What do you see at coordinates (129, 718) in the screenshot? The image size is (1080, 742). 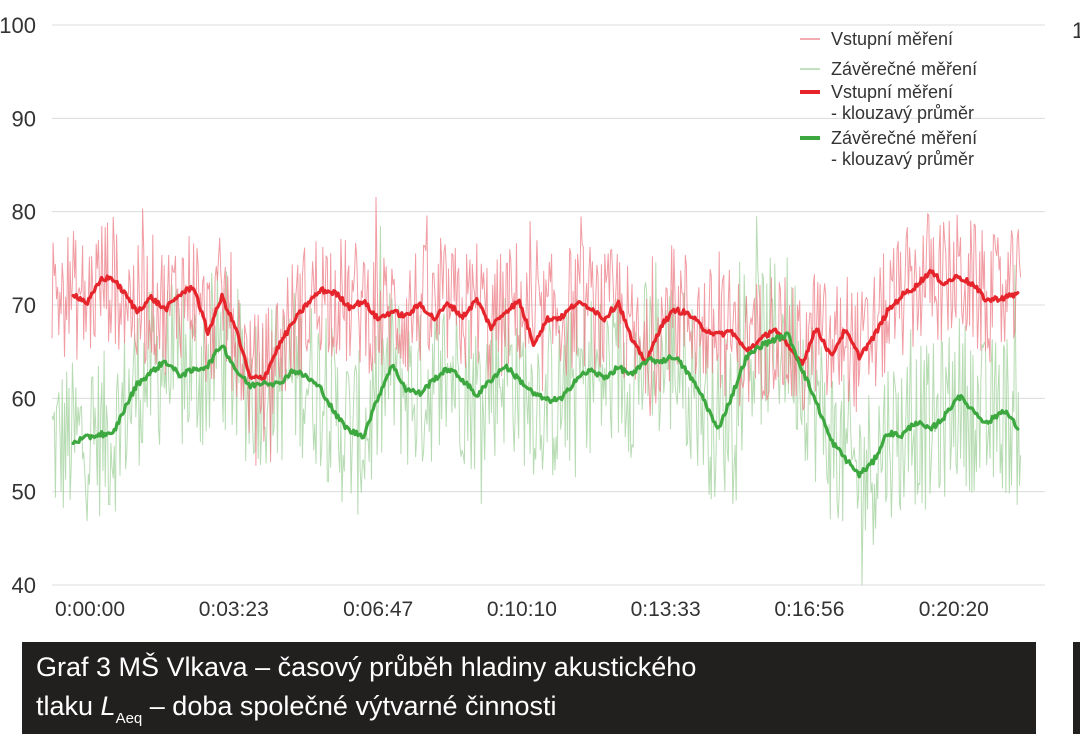 I see `caption-subscript: Aeq` at bounding box center [129, 718].